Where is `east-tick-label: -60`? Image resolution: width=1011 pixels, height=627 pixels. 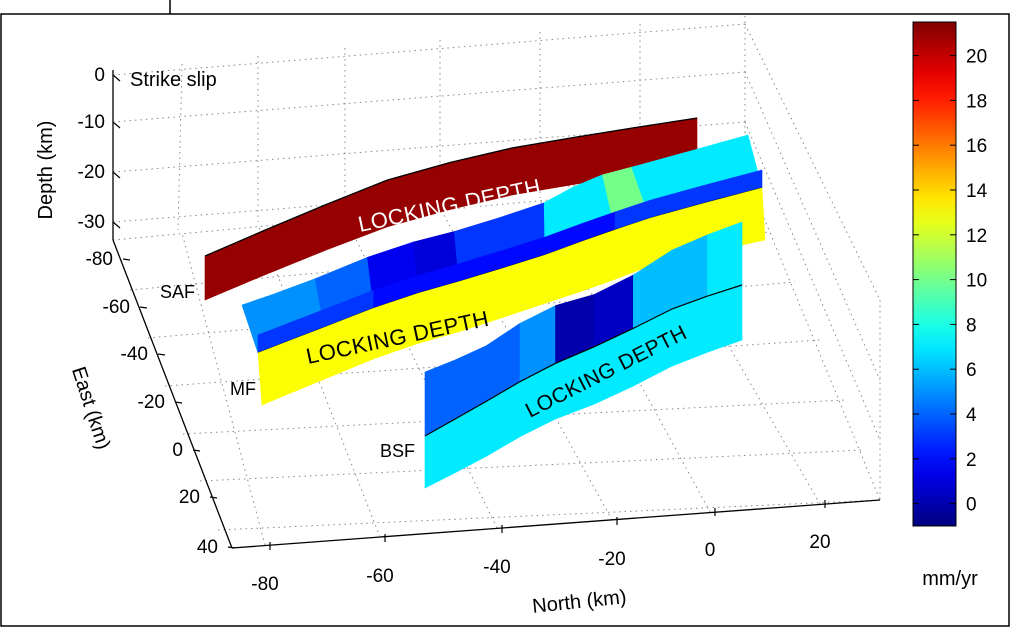
east-tick-label: -60 is located at coordinates (116, 307).